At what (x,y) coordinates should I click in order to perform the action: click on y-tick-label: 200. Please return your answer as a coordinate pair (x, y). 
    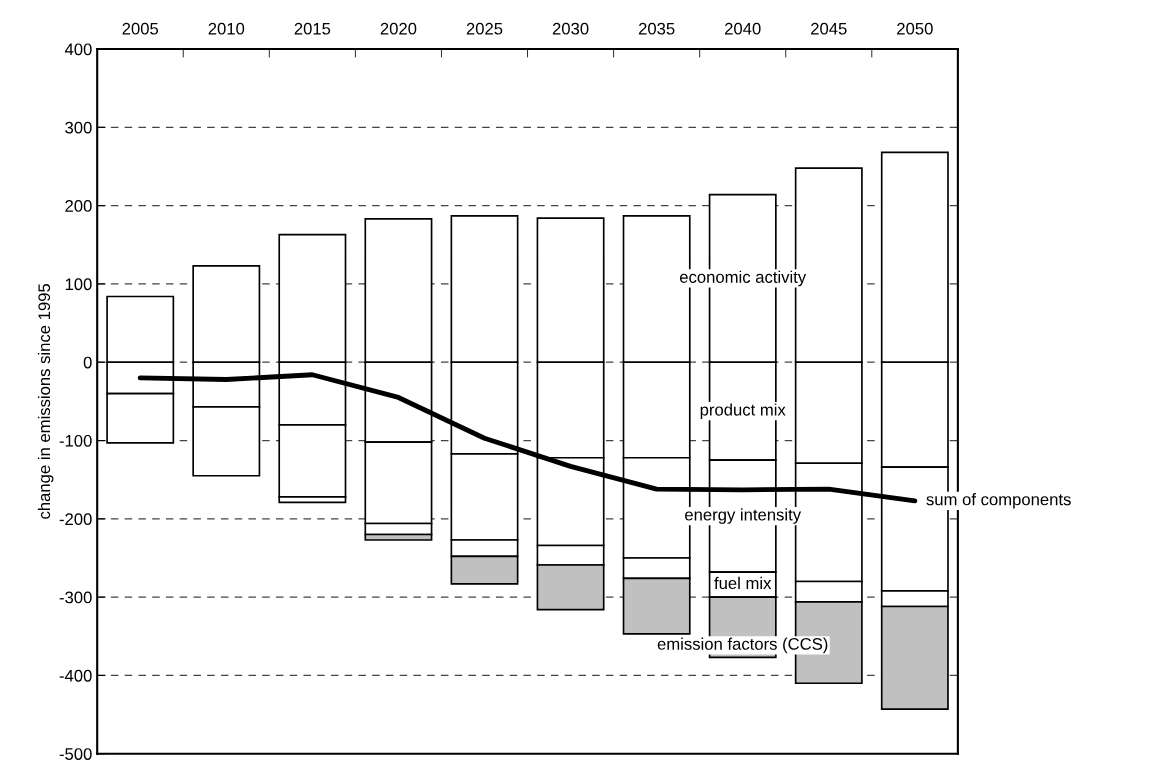
    Looking at the image, I should click on (78, 206).